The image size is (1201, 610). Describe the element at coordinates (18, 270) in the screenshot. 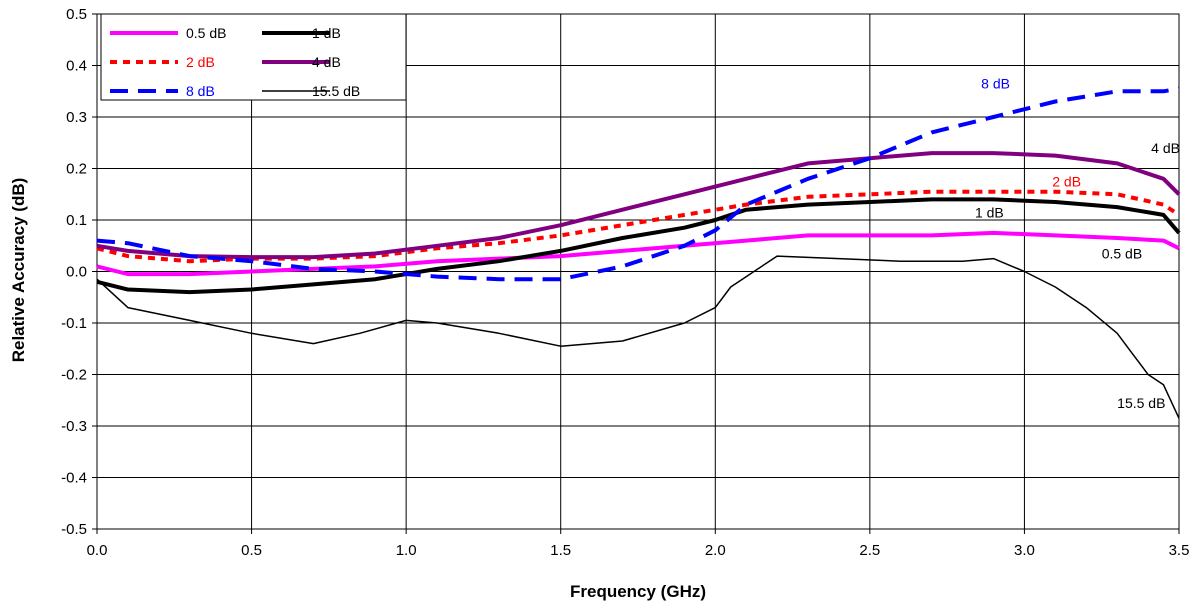

I see `y-axis-title: Relative Accuracy (dB)` at that location.